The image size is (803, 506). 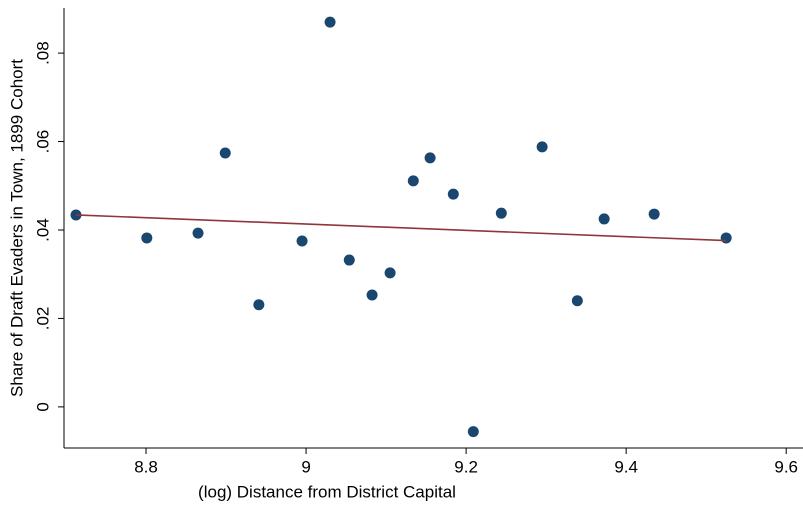 What do you see at coordinates (401, 228) in the screenshot?
I see `fit-line` at bounding box center [401, 228].